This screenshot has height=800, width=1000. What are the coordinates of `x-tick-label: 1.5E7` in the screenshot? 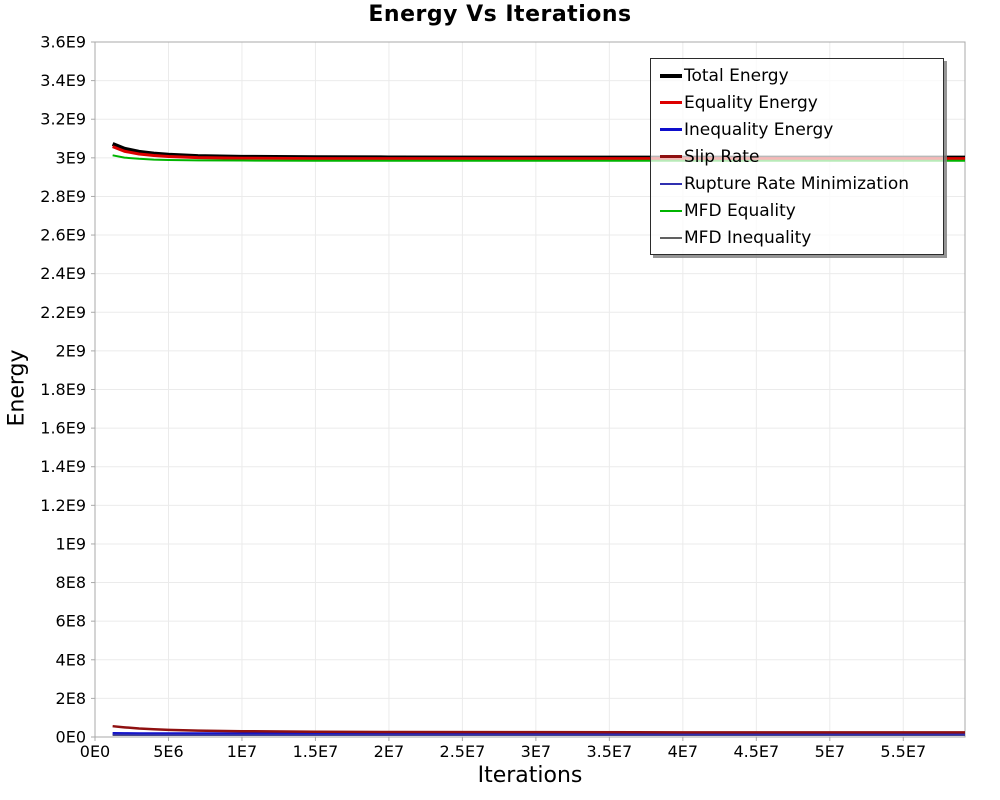 It's located at (316, 751).